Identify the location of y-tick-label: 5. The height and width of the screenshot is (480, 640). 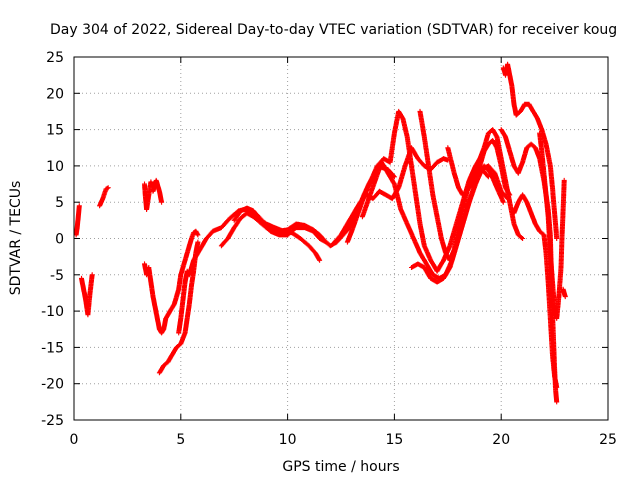
(59, 203).